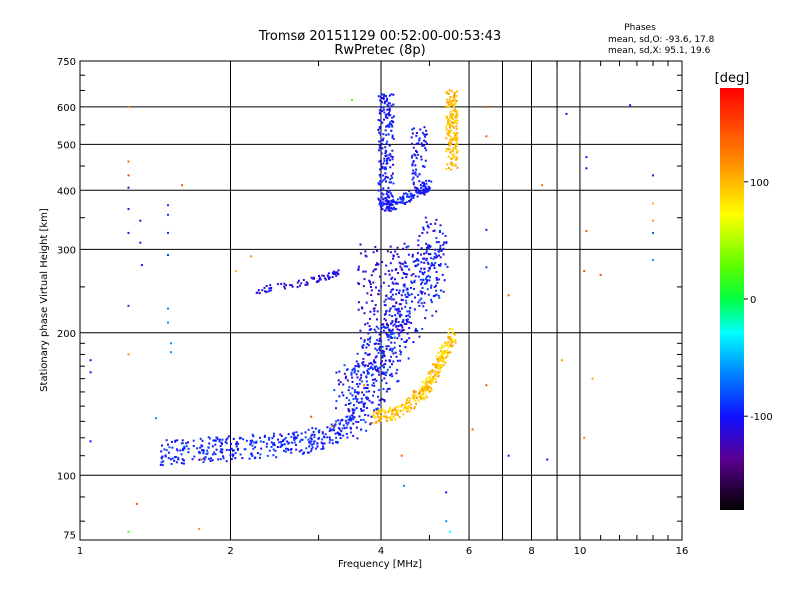 This screenshot has height=600, width=800. Describe the element at coordinates (380, 564) in the screenshot. I see `x-axis-label: Frequency [MHz]` at that location.